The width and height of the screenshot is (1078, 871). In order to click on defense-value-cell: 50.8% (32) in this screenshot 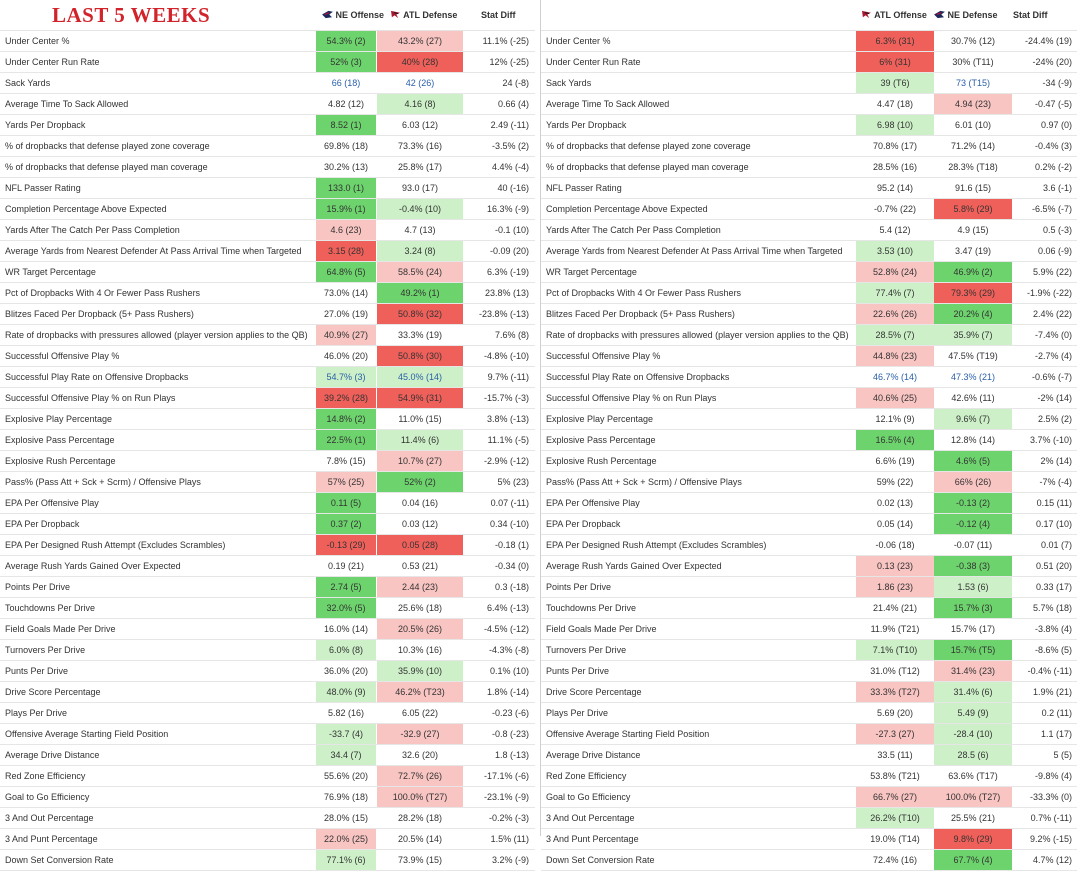, I will do `click(420, 314)`.